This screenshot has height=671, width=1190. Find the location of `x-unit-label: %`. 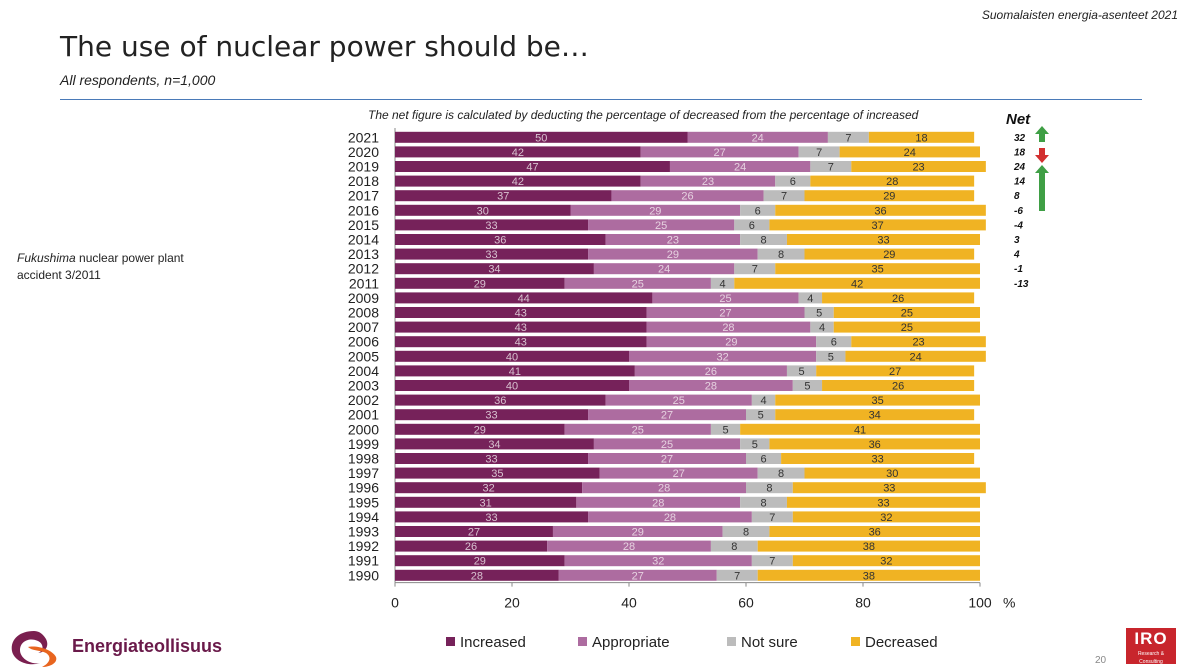

x-unit-label: % is located at coordinates (1009, 603).